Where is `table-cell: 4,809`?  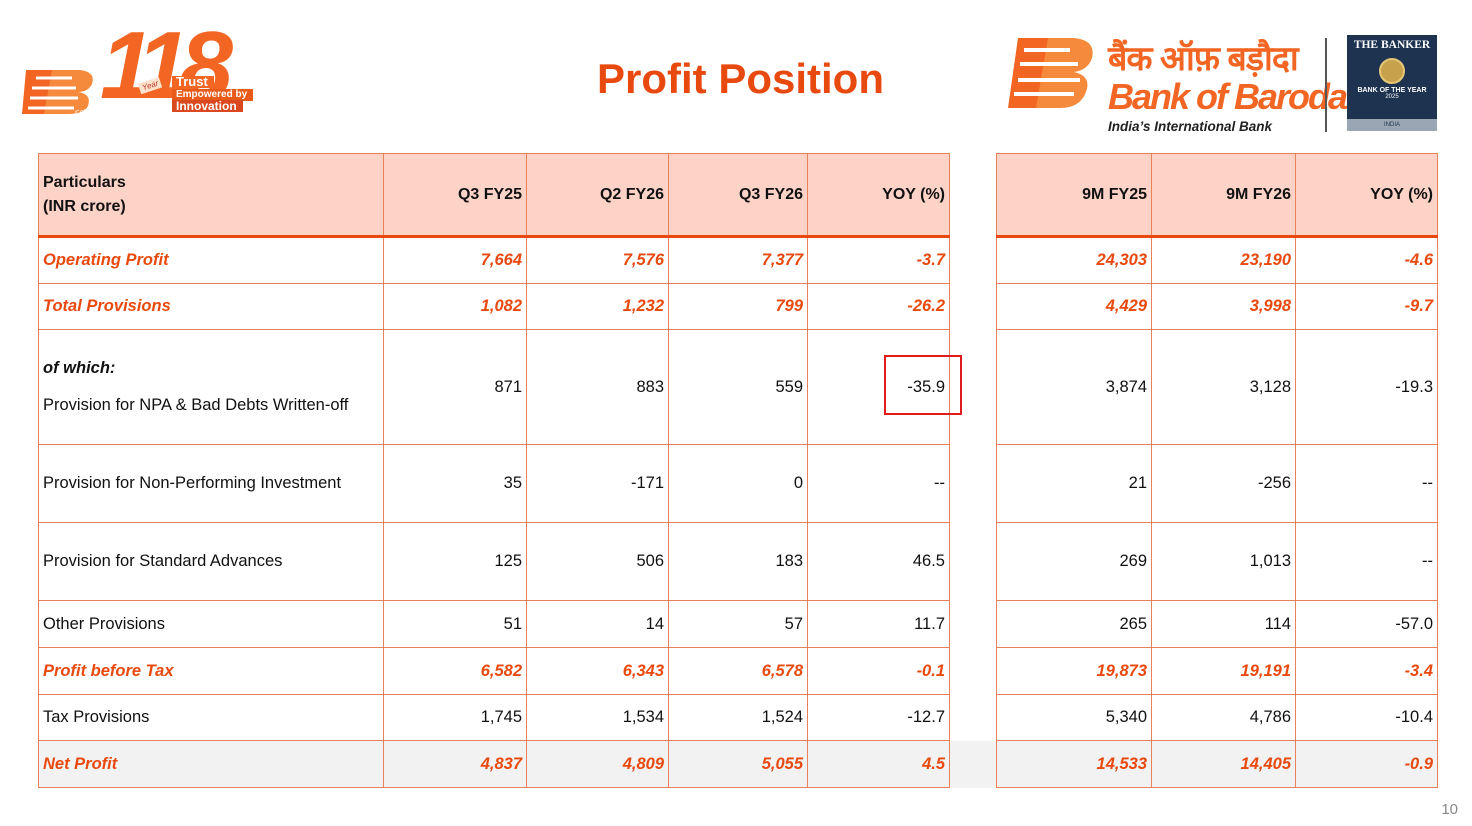 table-cell: 4,809 is located at coordinates (597, 764).